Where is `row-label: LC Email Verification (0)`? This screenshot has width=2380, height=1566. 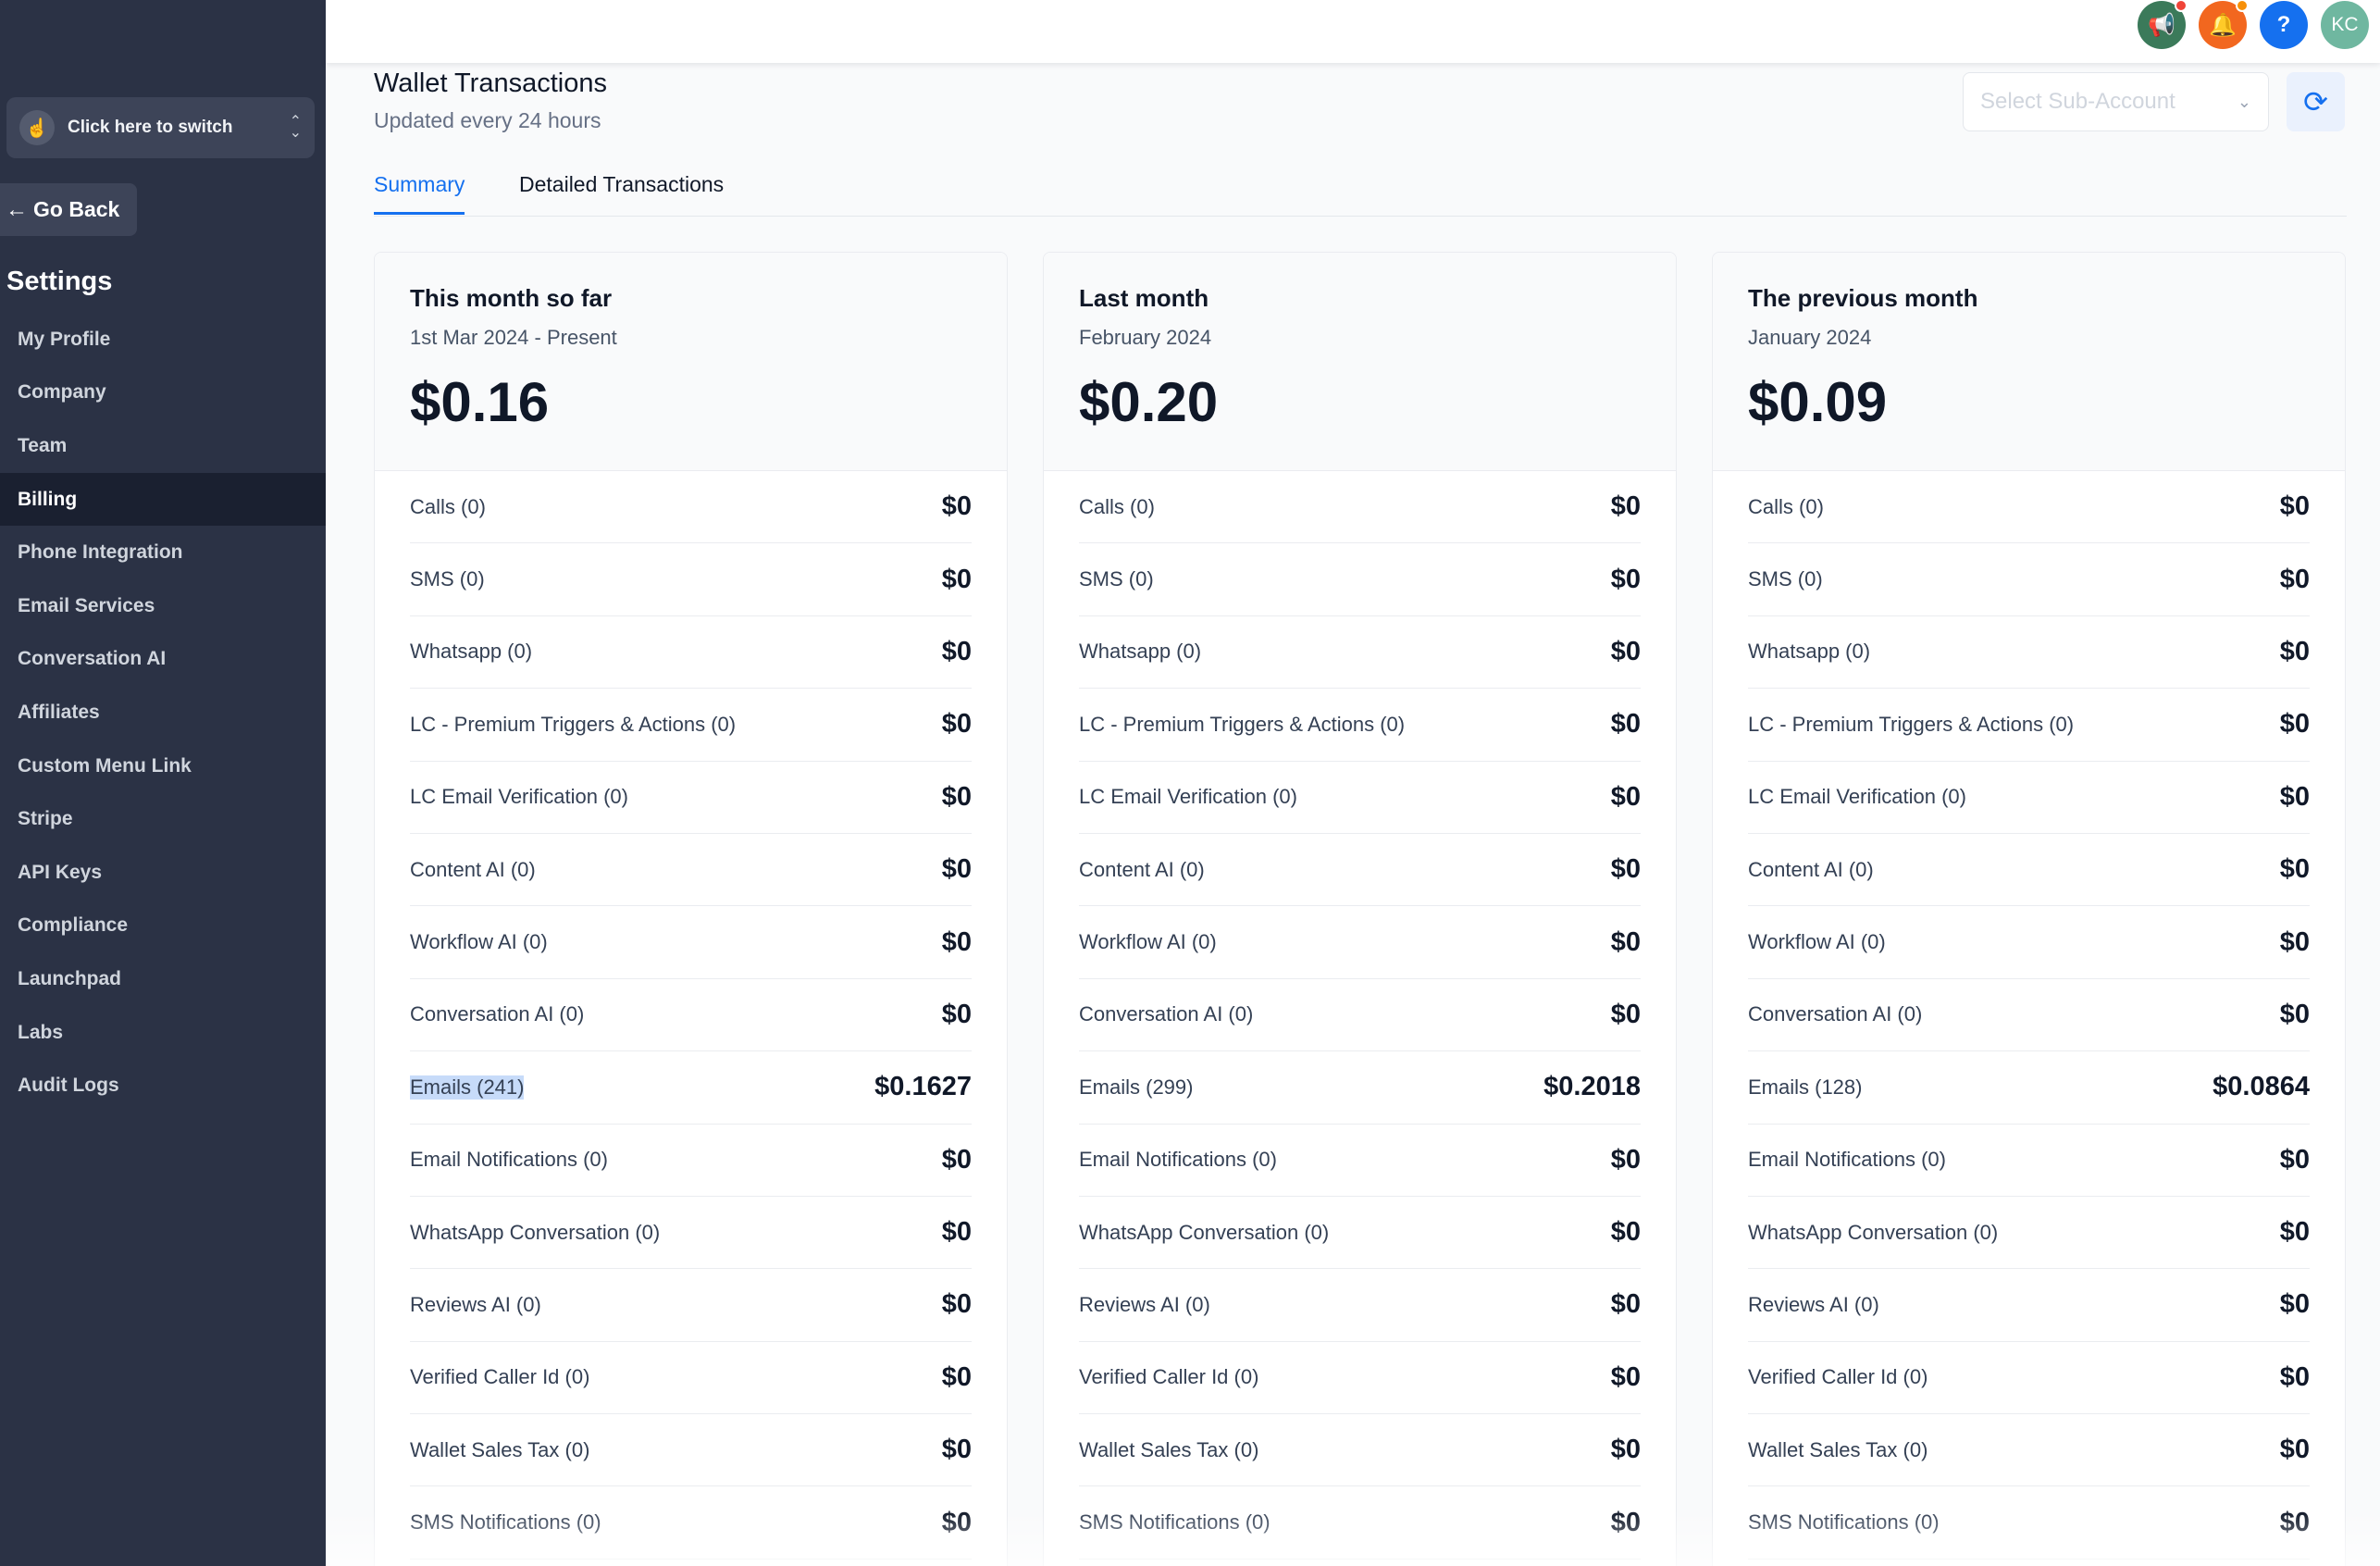
row-label: LC Email Verification (0) is located at coordinates (1188, 797).